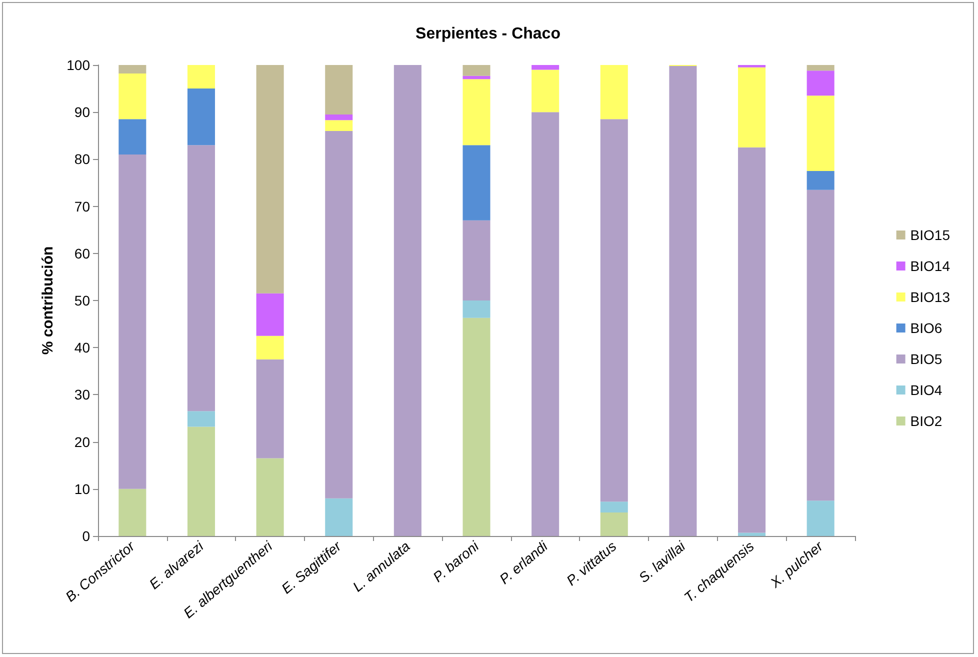  I want to click on y-tick-label: 100, so click(78, 65).